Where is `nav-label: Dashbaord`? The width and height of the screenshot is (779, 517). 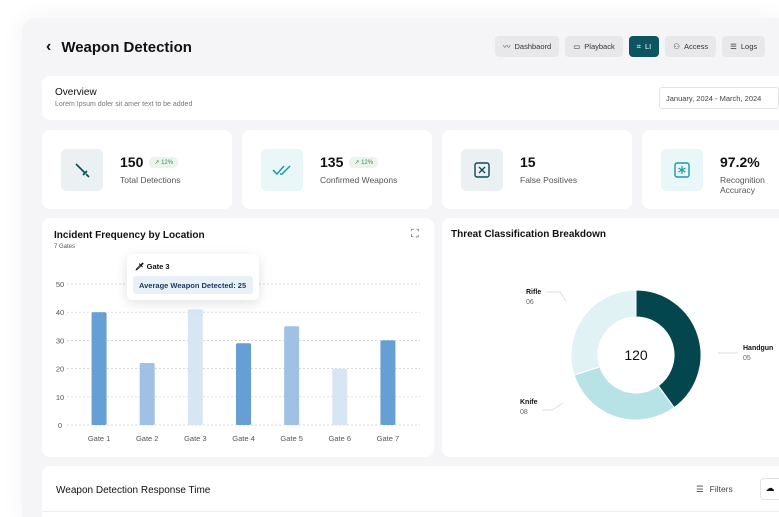 nav-label: Dashbaord is located at coordinates (533, 46).